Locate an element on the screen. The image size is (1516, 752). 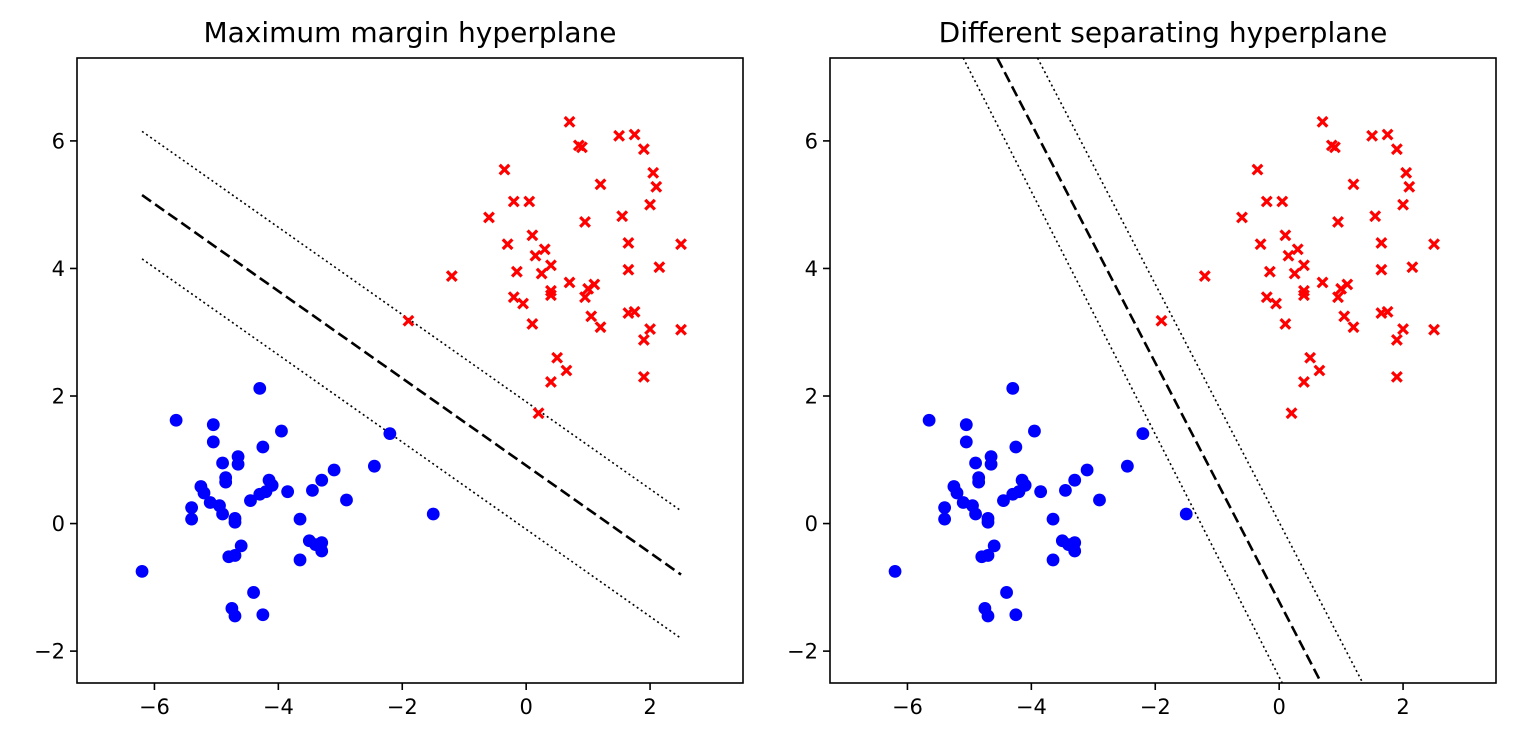
x-tick-label: 2 is located at coordinates (649, 707).